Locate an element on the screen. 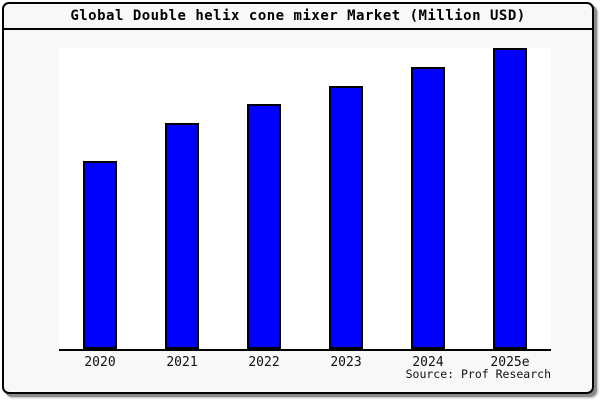 The image size is (600, 400). x-tick-label-2024: 2024 is located at coordinates (428, 362).